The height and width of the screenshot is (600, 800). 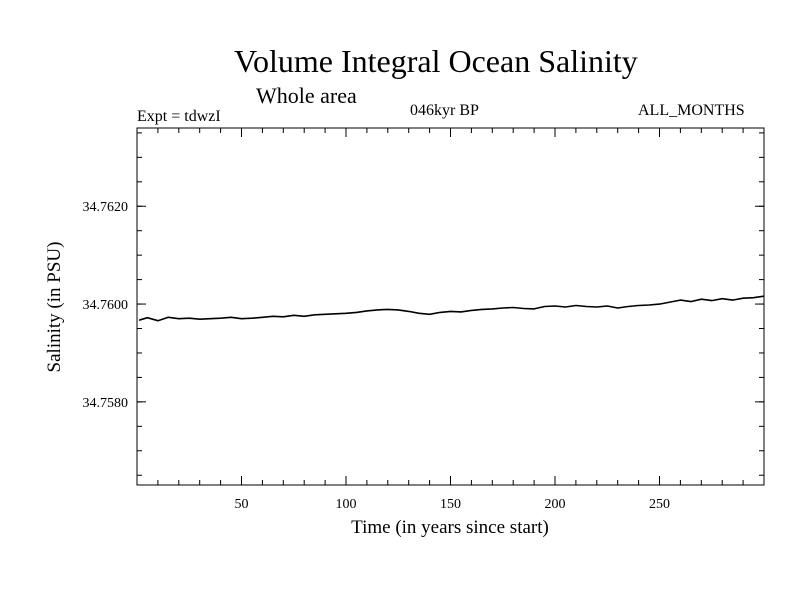 I want to click on chart-title: Volume Integral Ocean Salinity, so click(x=436, y=61).